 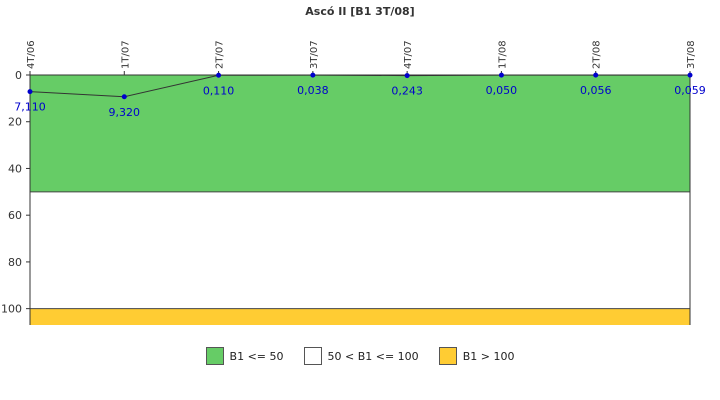 I want to click on data-label: 0,038, so click(x=313, y=90).